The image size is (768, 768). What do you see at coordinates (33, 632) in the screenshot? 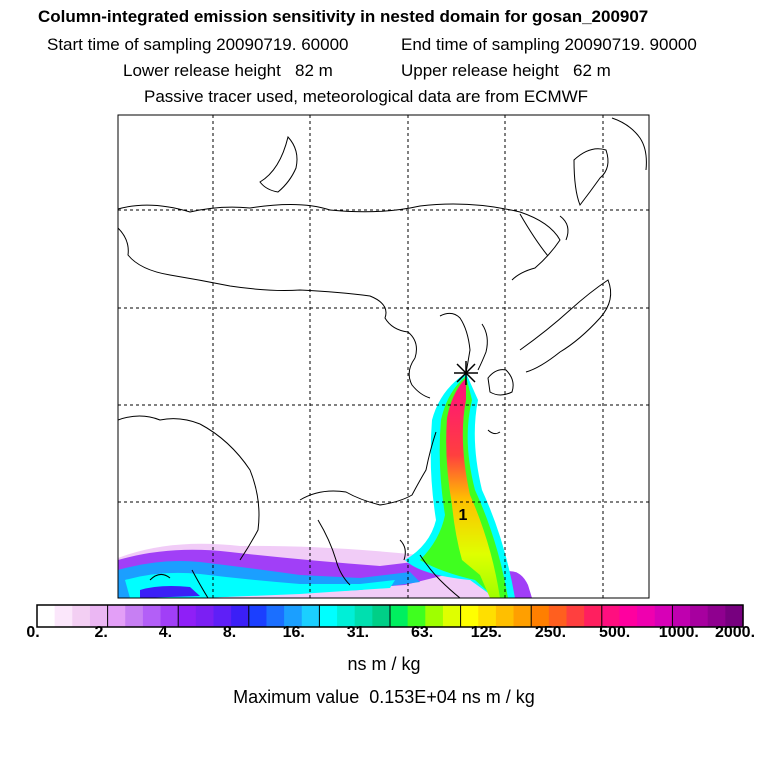
I see `colorbar-tick-label: 0.` at bounding box center [33, 632].